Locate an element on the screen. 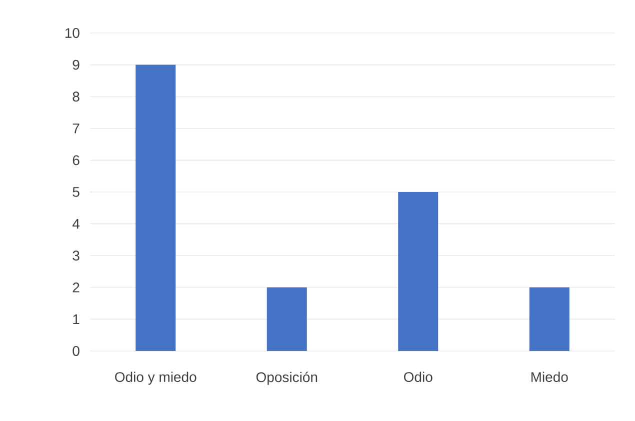 The height and width of the screenshot is (421, 635). y-tick-label: 6 is located at coordinates (76, 160).